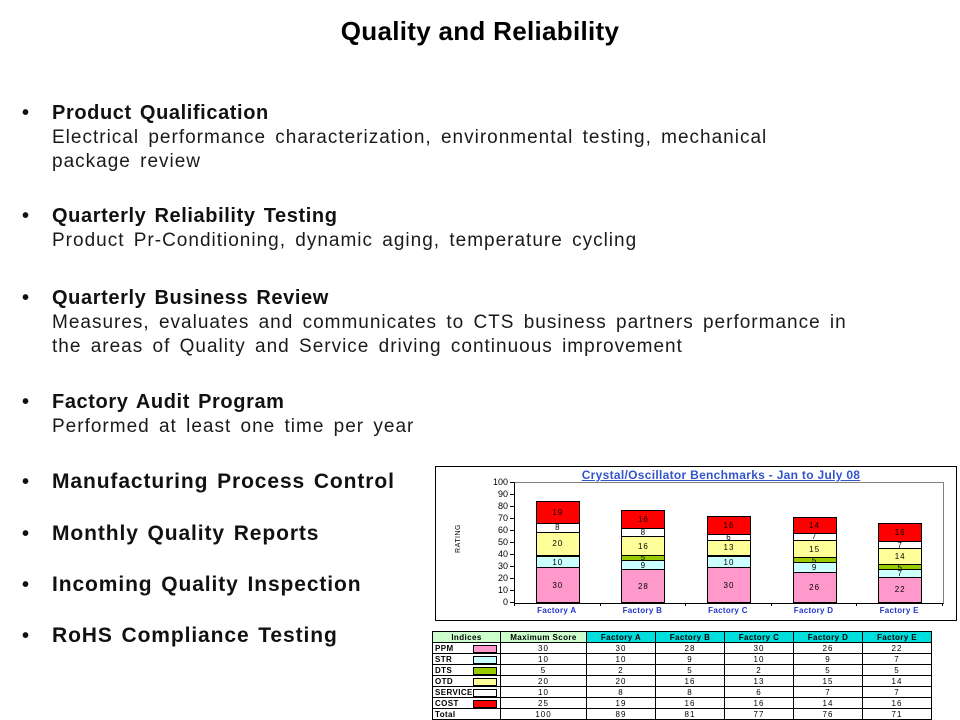  Describe the element at coordinates (690, 659) in the screenshot. I see `score-cell: 9` at that location.